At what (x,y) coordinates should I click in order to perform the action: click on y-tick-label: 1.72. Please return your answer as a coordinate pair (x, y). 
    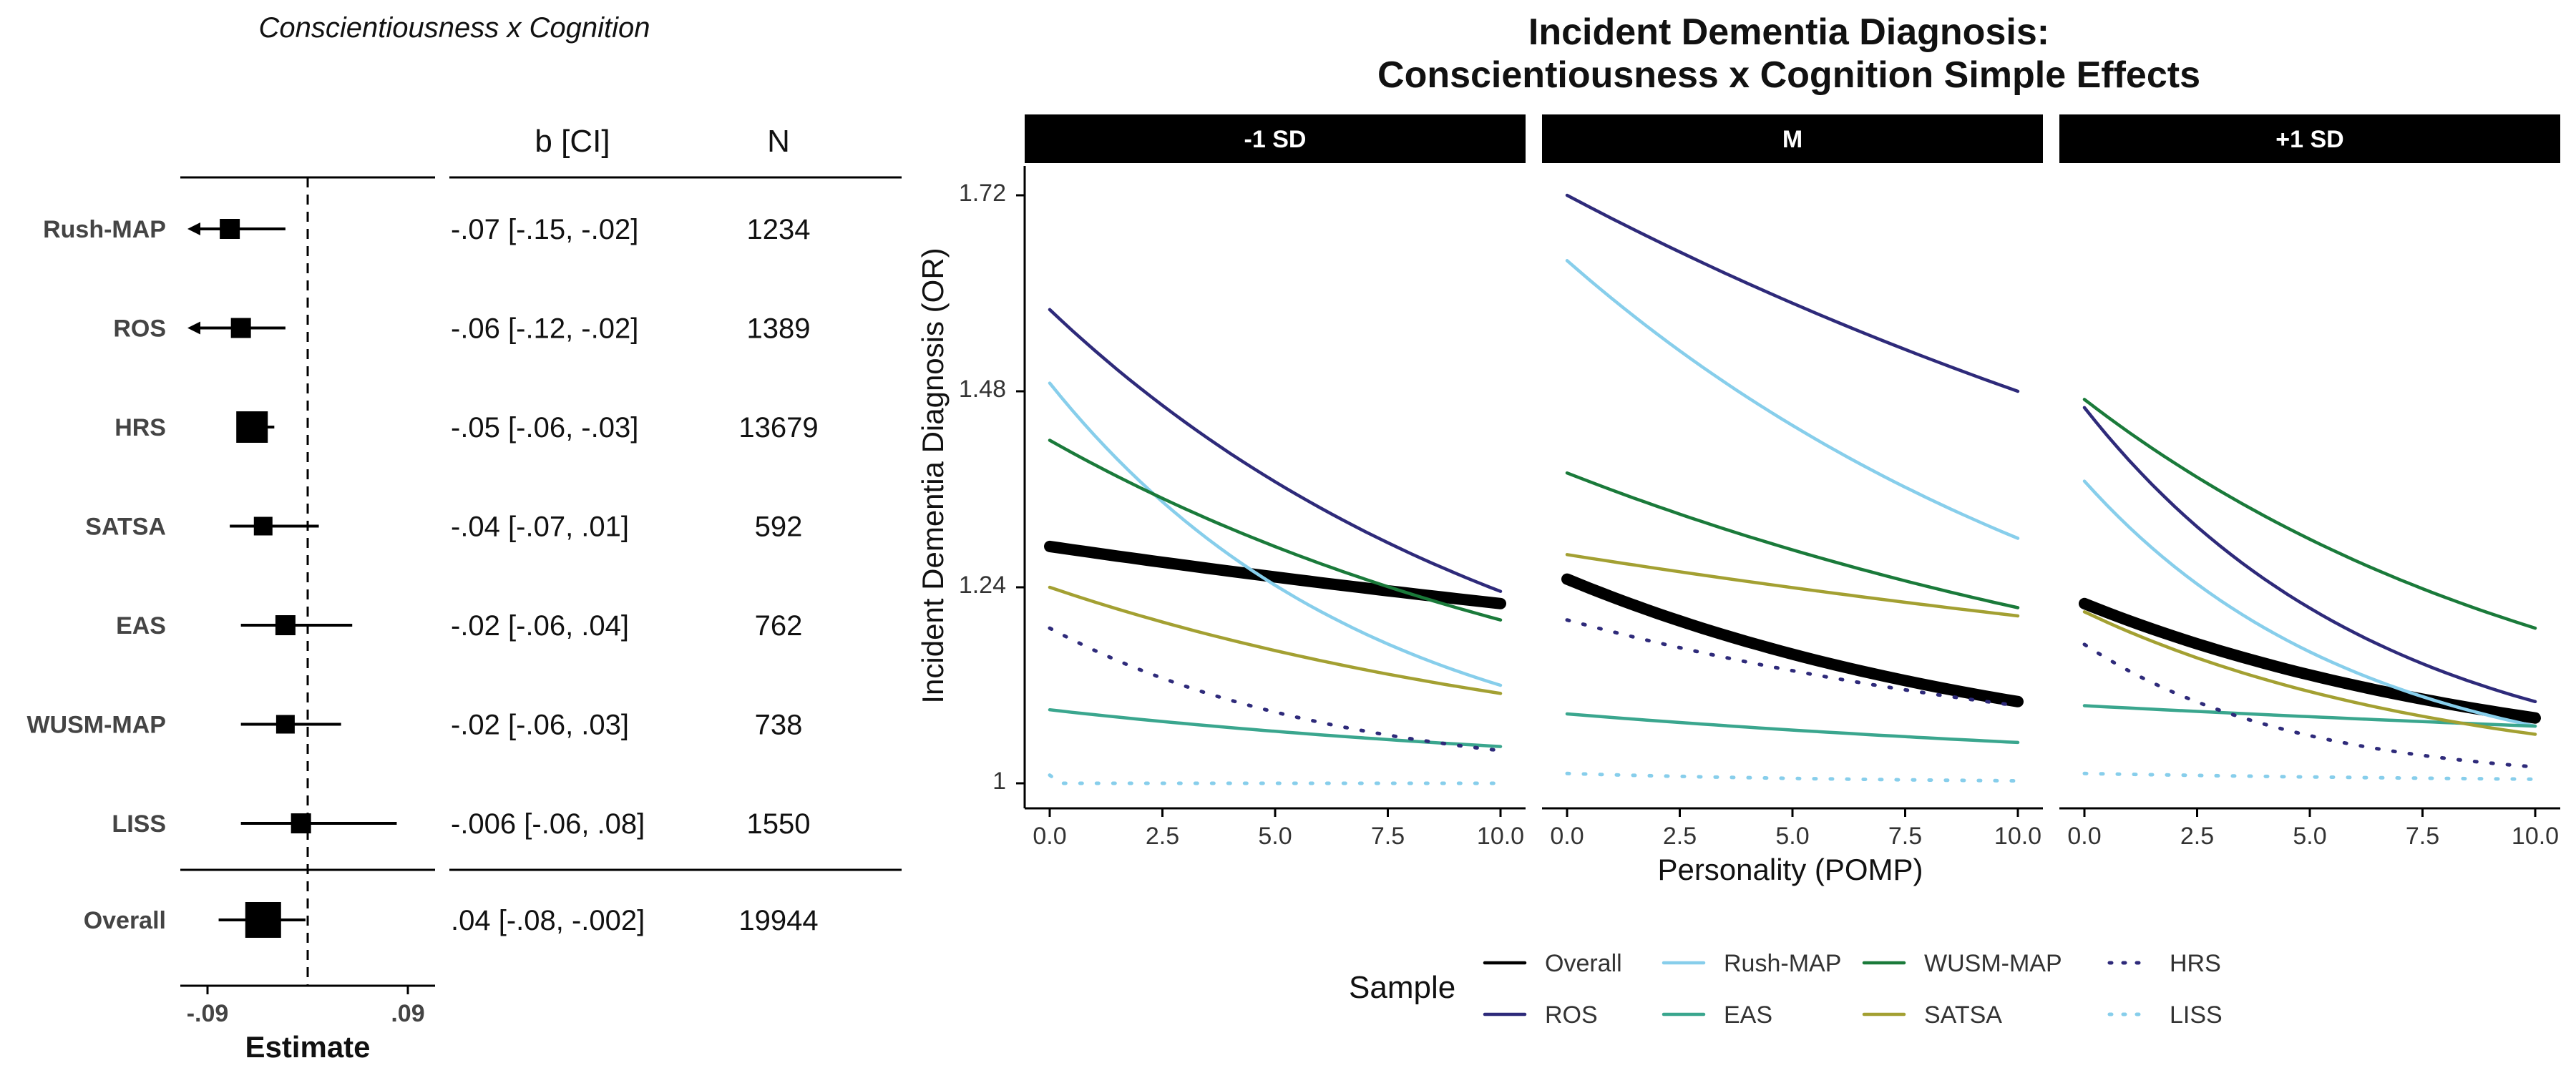
    Looking at the image, I should click on (982, 194).